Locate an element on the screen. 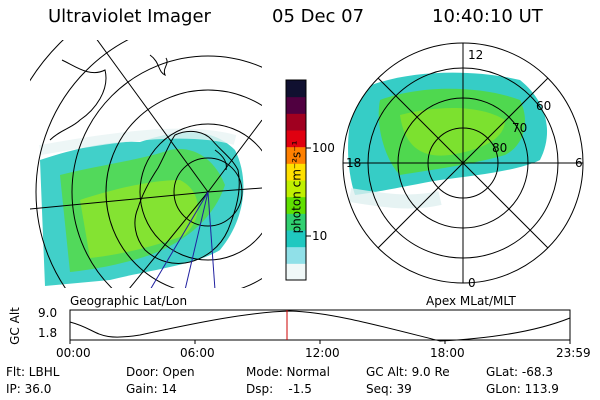  colorbar-tick-10: 10 is located at coordinates (320, 236).